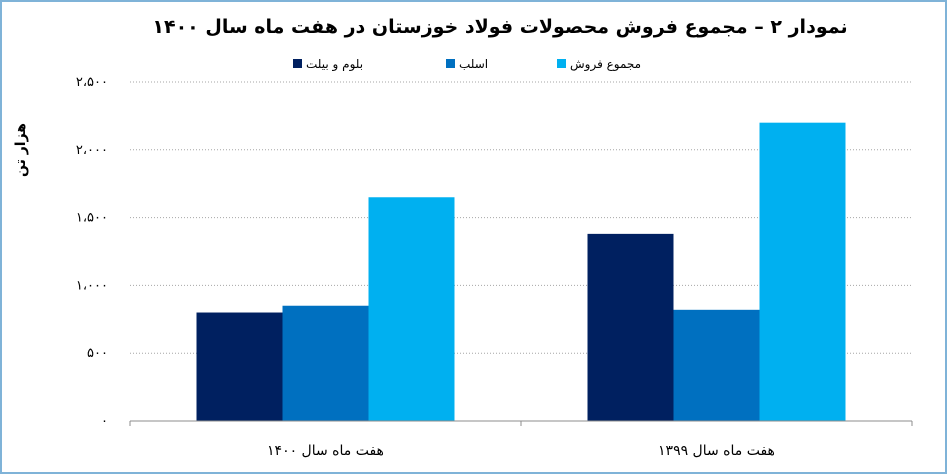 This screenshot has width=947, height=474. I want to click on y-tick-label: ۱،۰۰۰, so click(92, 285).